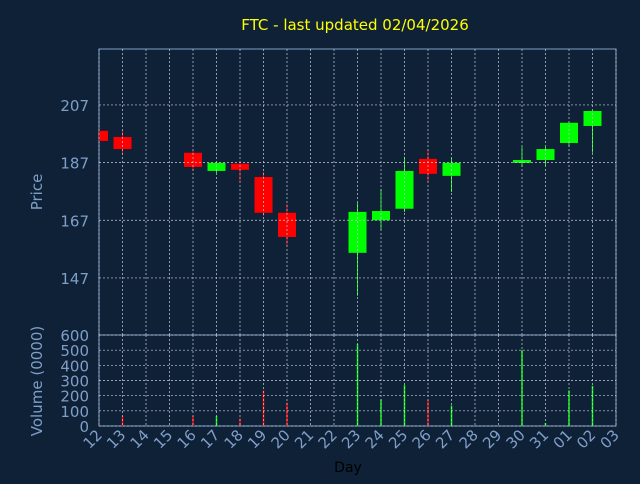  What do you see at coordinates (492, 439) in the screenshot?
I see `x-tick-label: 29` at bounding box center [492, 439].